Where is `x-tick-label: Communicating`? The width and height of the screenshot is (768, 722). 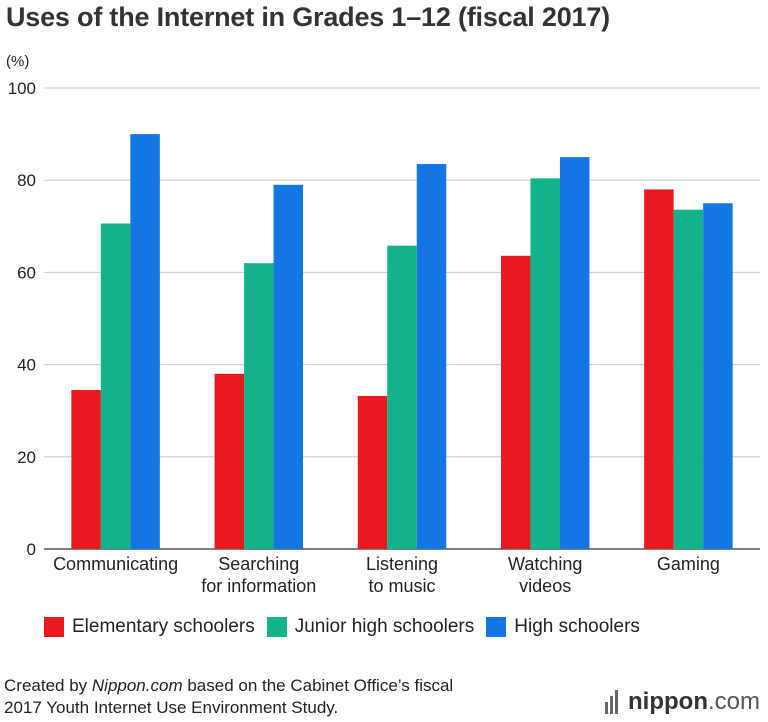
x-tick-label: Communicating is located at coordinates (115, 564).